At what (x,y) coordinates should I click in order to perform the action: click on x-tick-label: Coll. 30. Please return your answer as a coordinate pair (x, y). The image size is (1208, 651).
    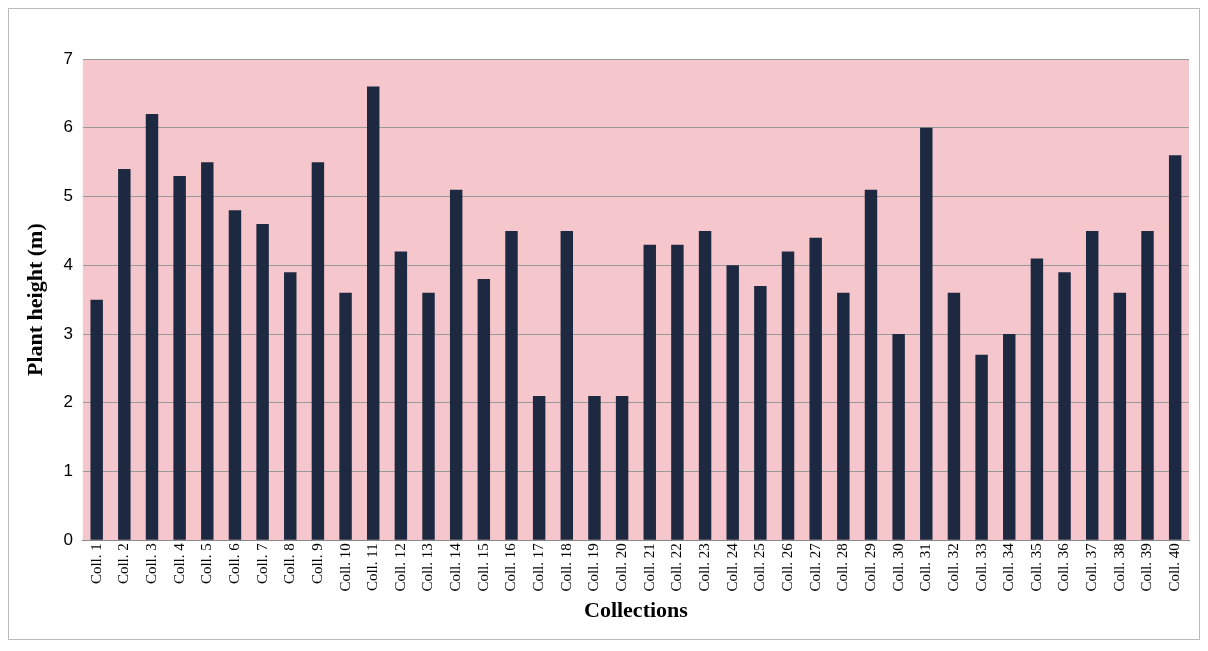
    Looking at the image, I should click on (897, 567).